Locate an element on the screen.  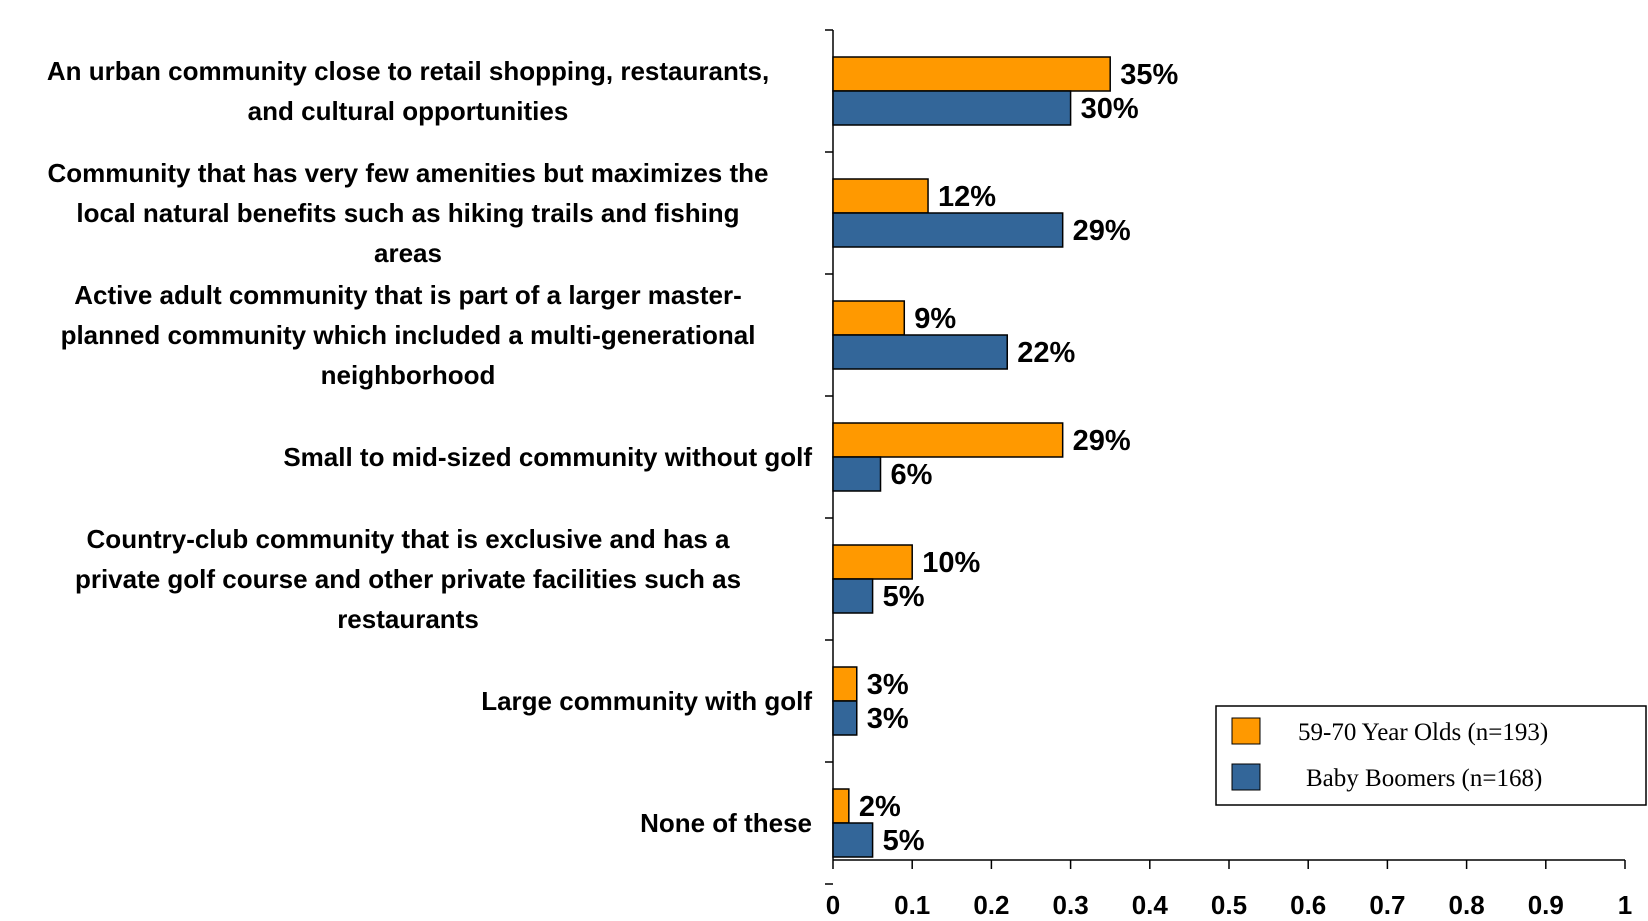
x-tick-label: 0.3 is located at coordinates (1071, 905).